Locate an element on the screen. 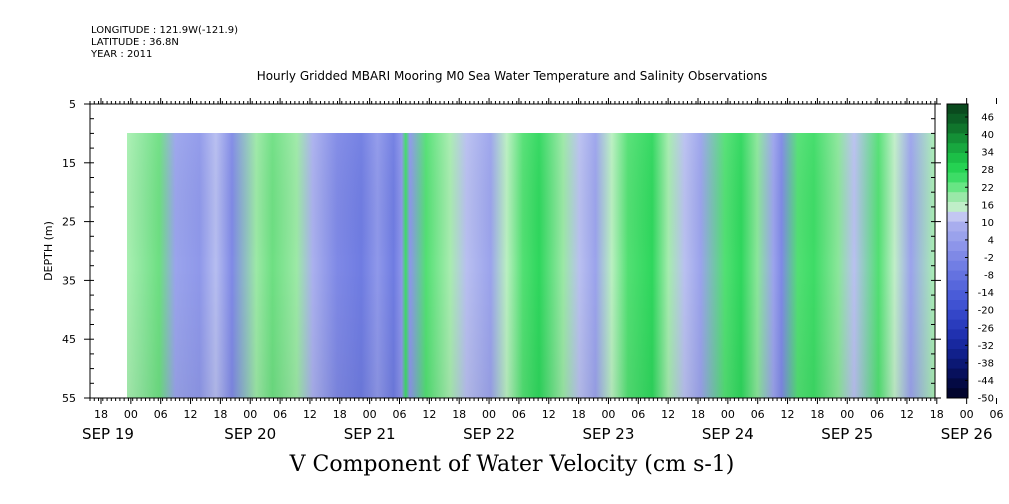 The height and width of the screenshot is (504, 1009). colorbar-label: -14 is located at coordinates (986, 293).